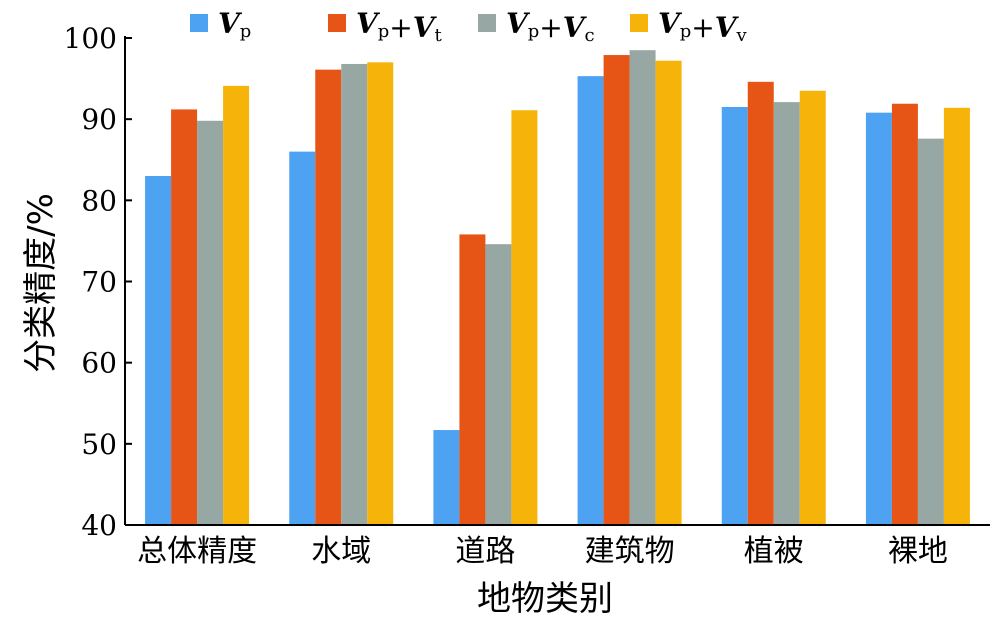  Describe the element at coordinates (99, 119) in the screenshot. I see `y-tick-label: 90` at that location.